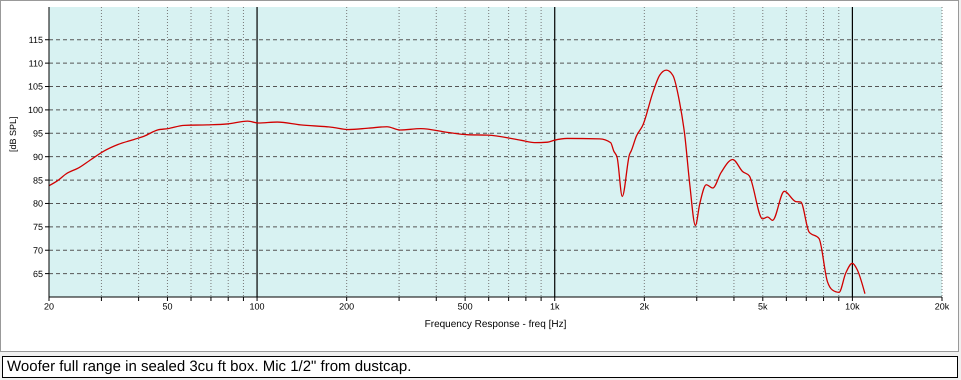 The width and height of the screenshot is (961, 380). I want to click on y-tick-label: 80, so click(37, 203).